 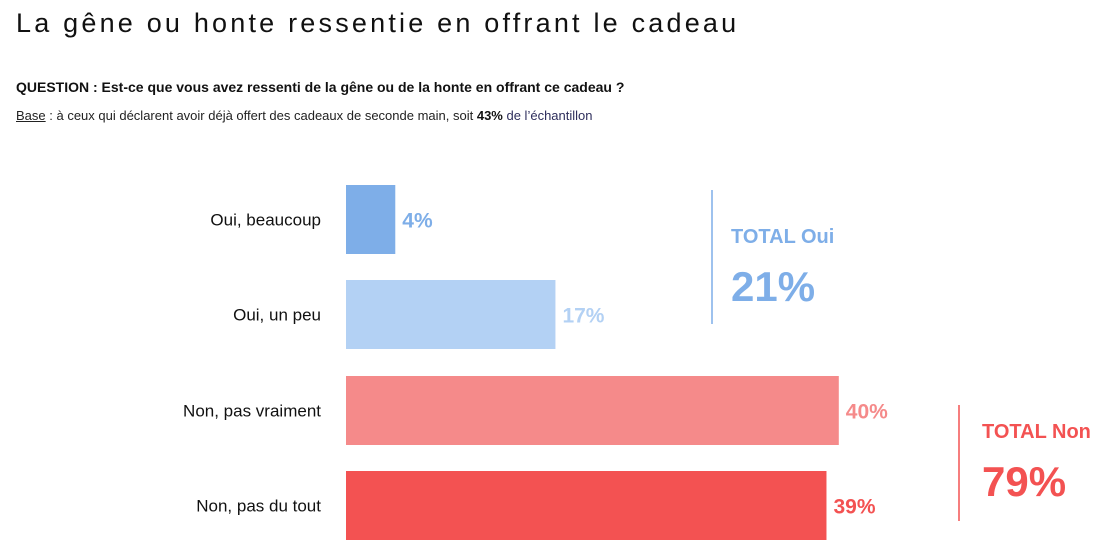 I want to click on group-total-value: 79%, so click(x=1024, y=481).